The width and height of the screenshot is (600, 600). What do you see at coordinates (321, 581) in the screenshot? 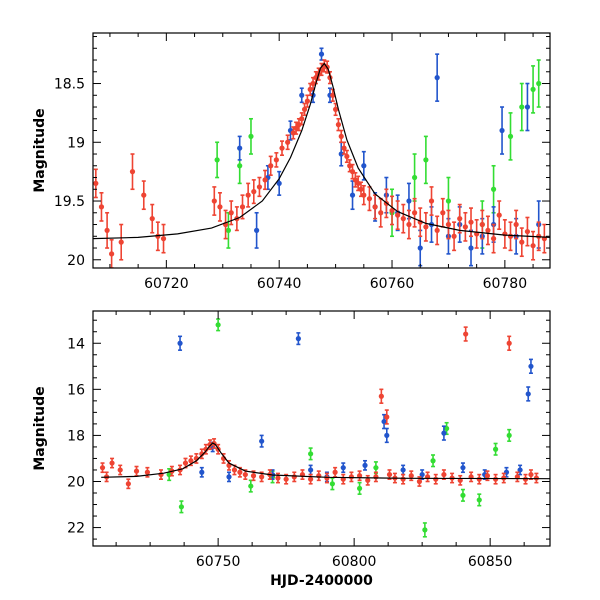
I see `bottom-x-axis-label: HJD-2400000` at bounding box center [321, 581].